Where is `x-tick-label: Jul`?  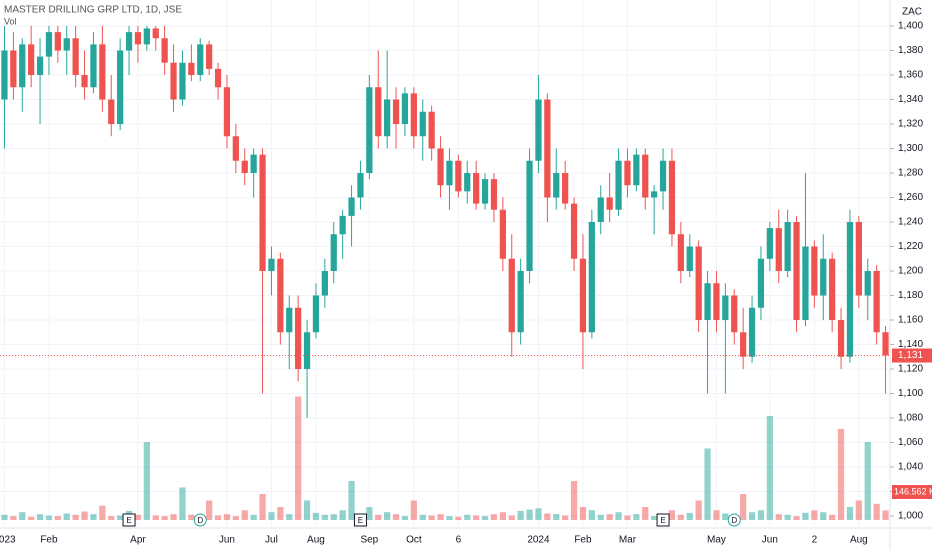 x-tick-label: Jul is located at coordinates (271, 540).